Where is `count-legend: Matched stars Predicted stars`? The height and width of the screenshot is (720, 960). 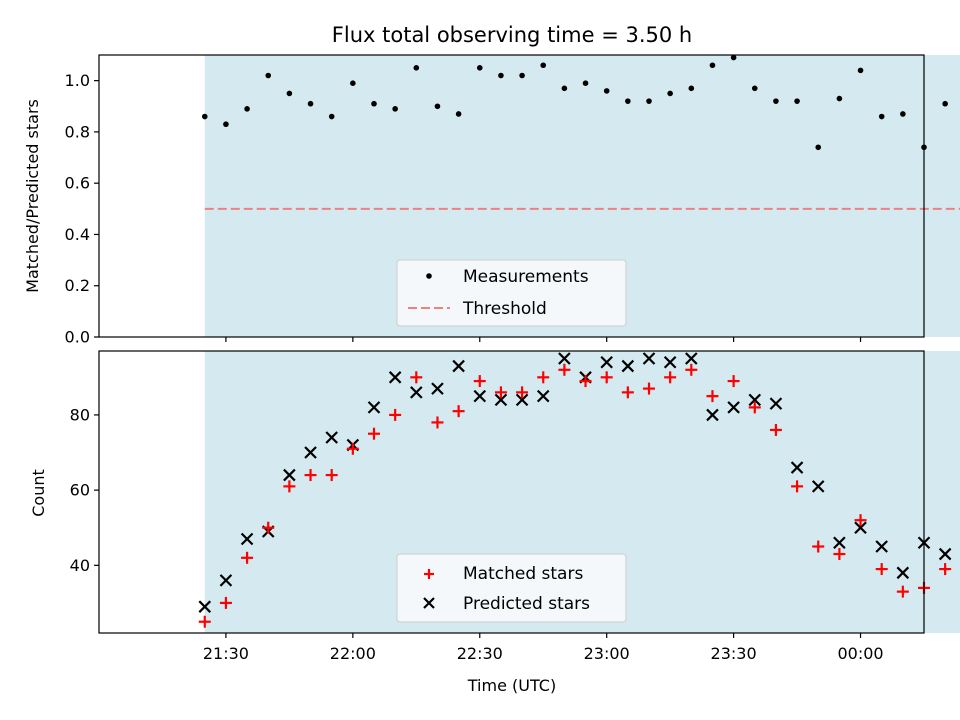 count-legend: Matched stars Predicted stars is located at coordinates (511, 588).